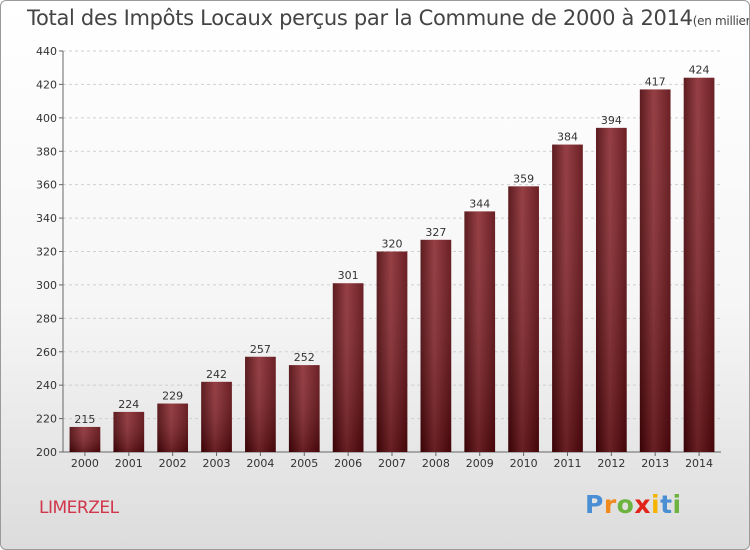 Image resolution: width=750 pixels, height=550 pixels. Describe the element at coordinates (216, 416) in the screenshot. I see `bar-shade-2003` at that location.